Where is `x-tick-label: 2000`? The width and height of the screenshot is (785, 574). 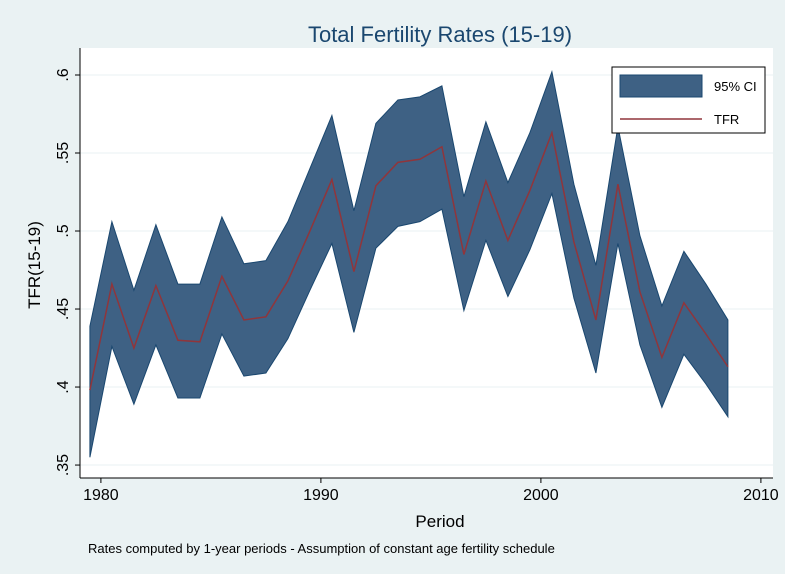 x-tick-label: 2000 is located at coordinates (541, 495).